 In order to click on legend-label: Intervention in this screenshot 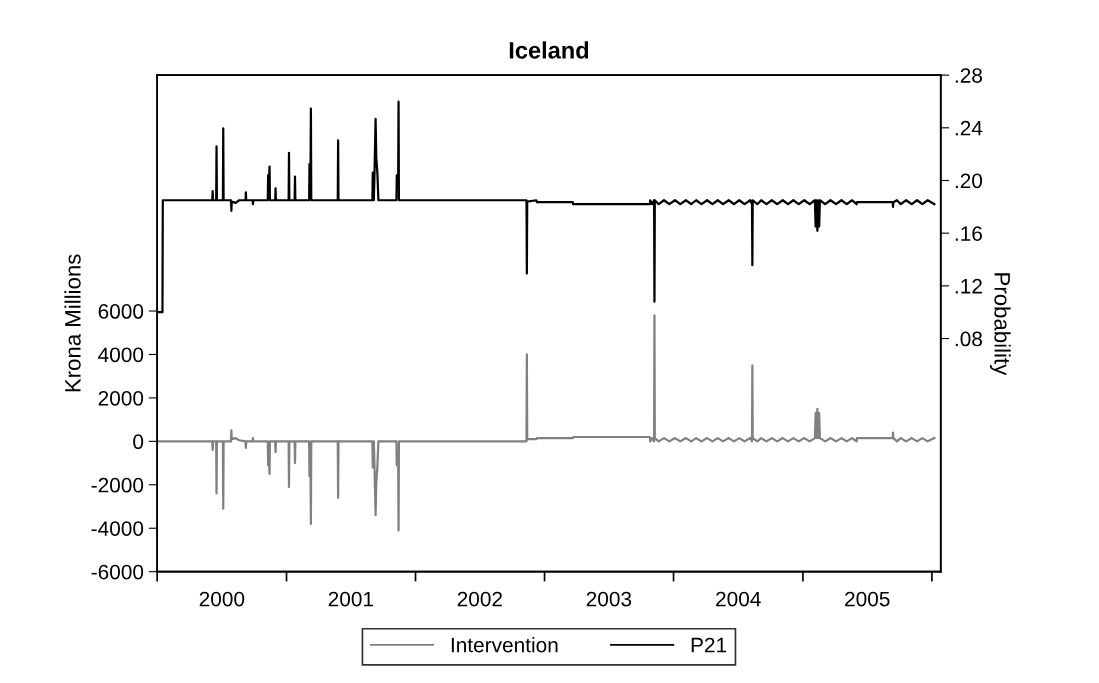, I will do `click(504, 645)`.